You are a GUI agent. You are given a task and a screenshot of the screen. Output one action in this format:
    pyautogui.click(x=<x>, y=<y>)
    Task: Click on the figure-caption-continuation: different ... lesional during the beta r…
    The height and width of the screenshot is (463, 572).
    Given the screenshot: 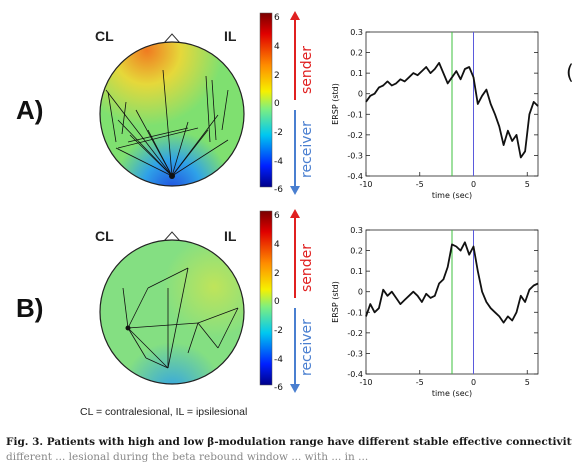 What is the action you would take?
    pyautogui.click(x=187, y=457)
    